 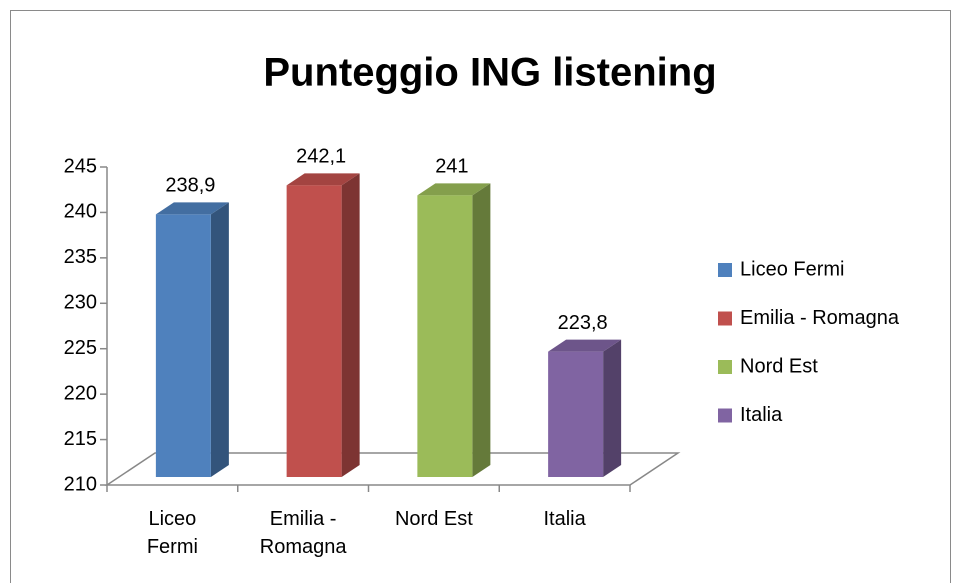 What do you see at coordinates (451, 167) in the screenshot?
I see `data-label: 241` at bounding box center [451, 167].